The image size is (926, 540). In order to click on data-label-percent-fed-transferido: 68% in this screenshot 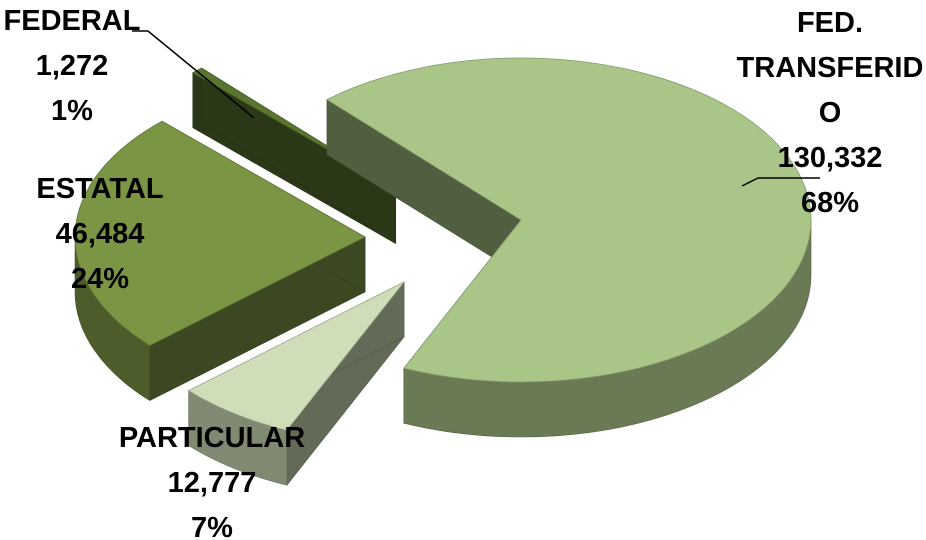, I will do `click(830, 203)`.